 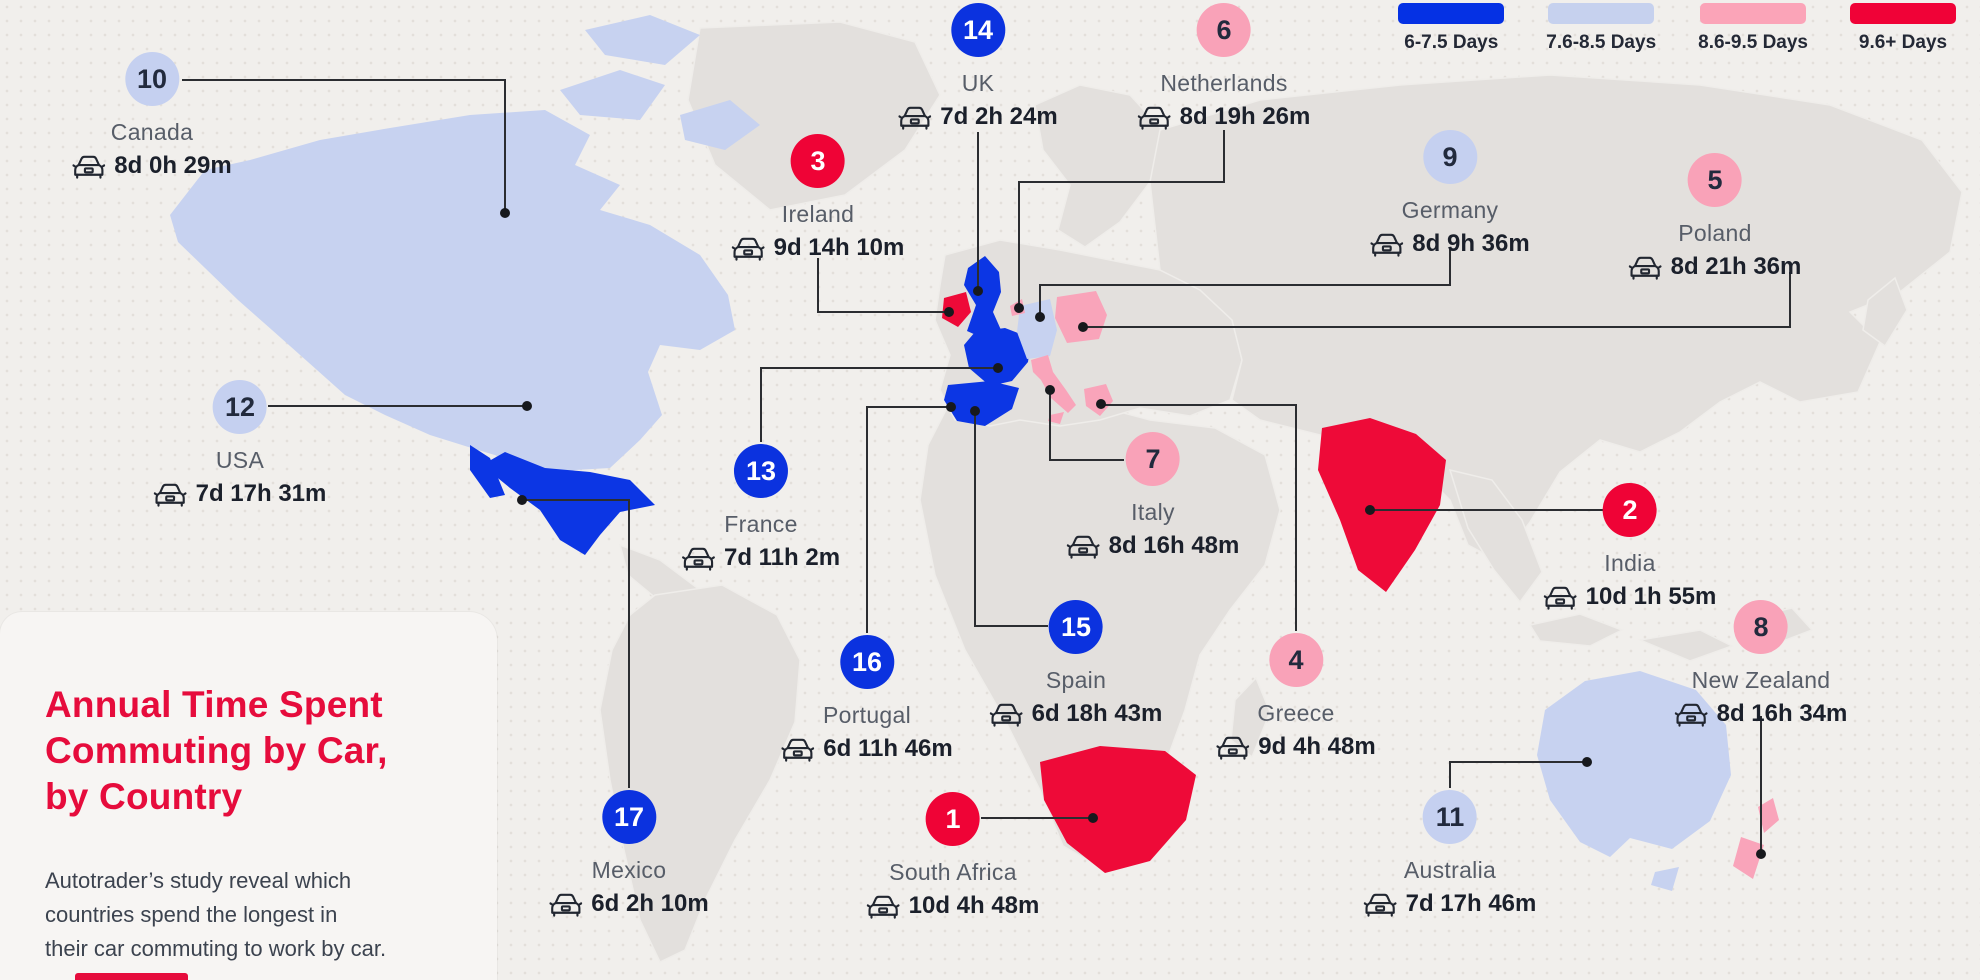 What do you see at coordinates (1224, 67) in the screenshot?
I see `callout-netherlands: 6 Netherlands 8d 19h 26m` at bounding box center [1224, 67].